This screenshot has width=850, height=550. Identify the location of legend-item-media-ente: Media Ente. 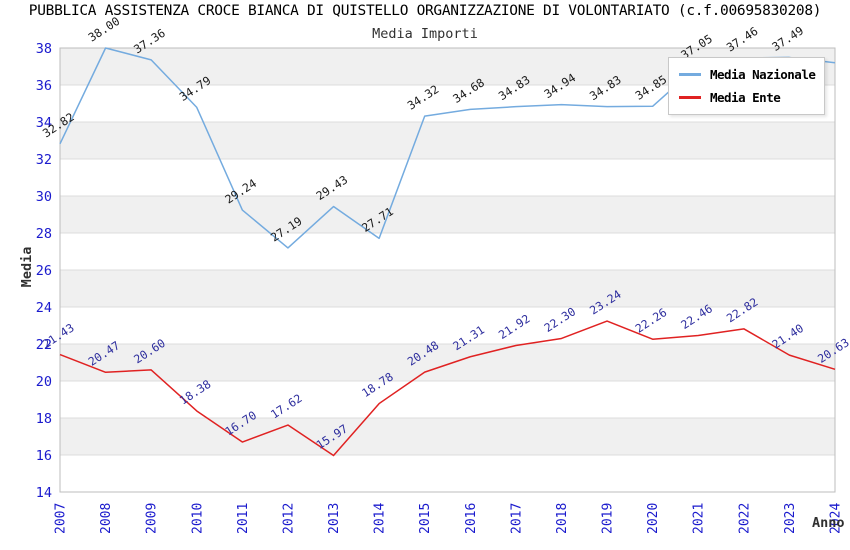
(747, 97).